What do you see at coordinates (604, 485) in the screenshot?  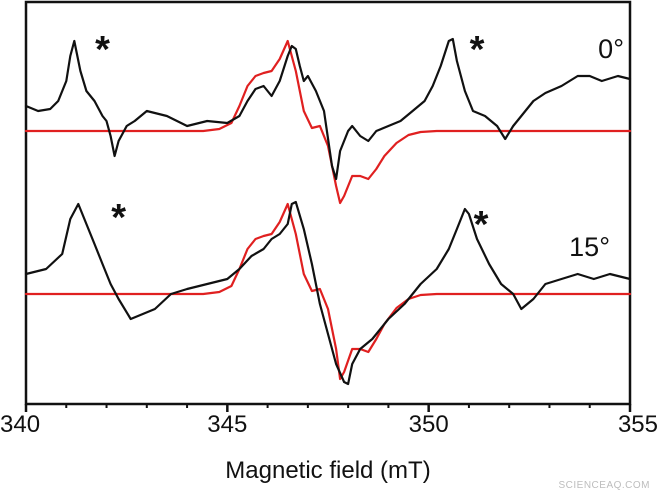 I see `watermark: SCIENCEAQ.COM` at bounding box center [604, 485].